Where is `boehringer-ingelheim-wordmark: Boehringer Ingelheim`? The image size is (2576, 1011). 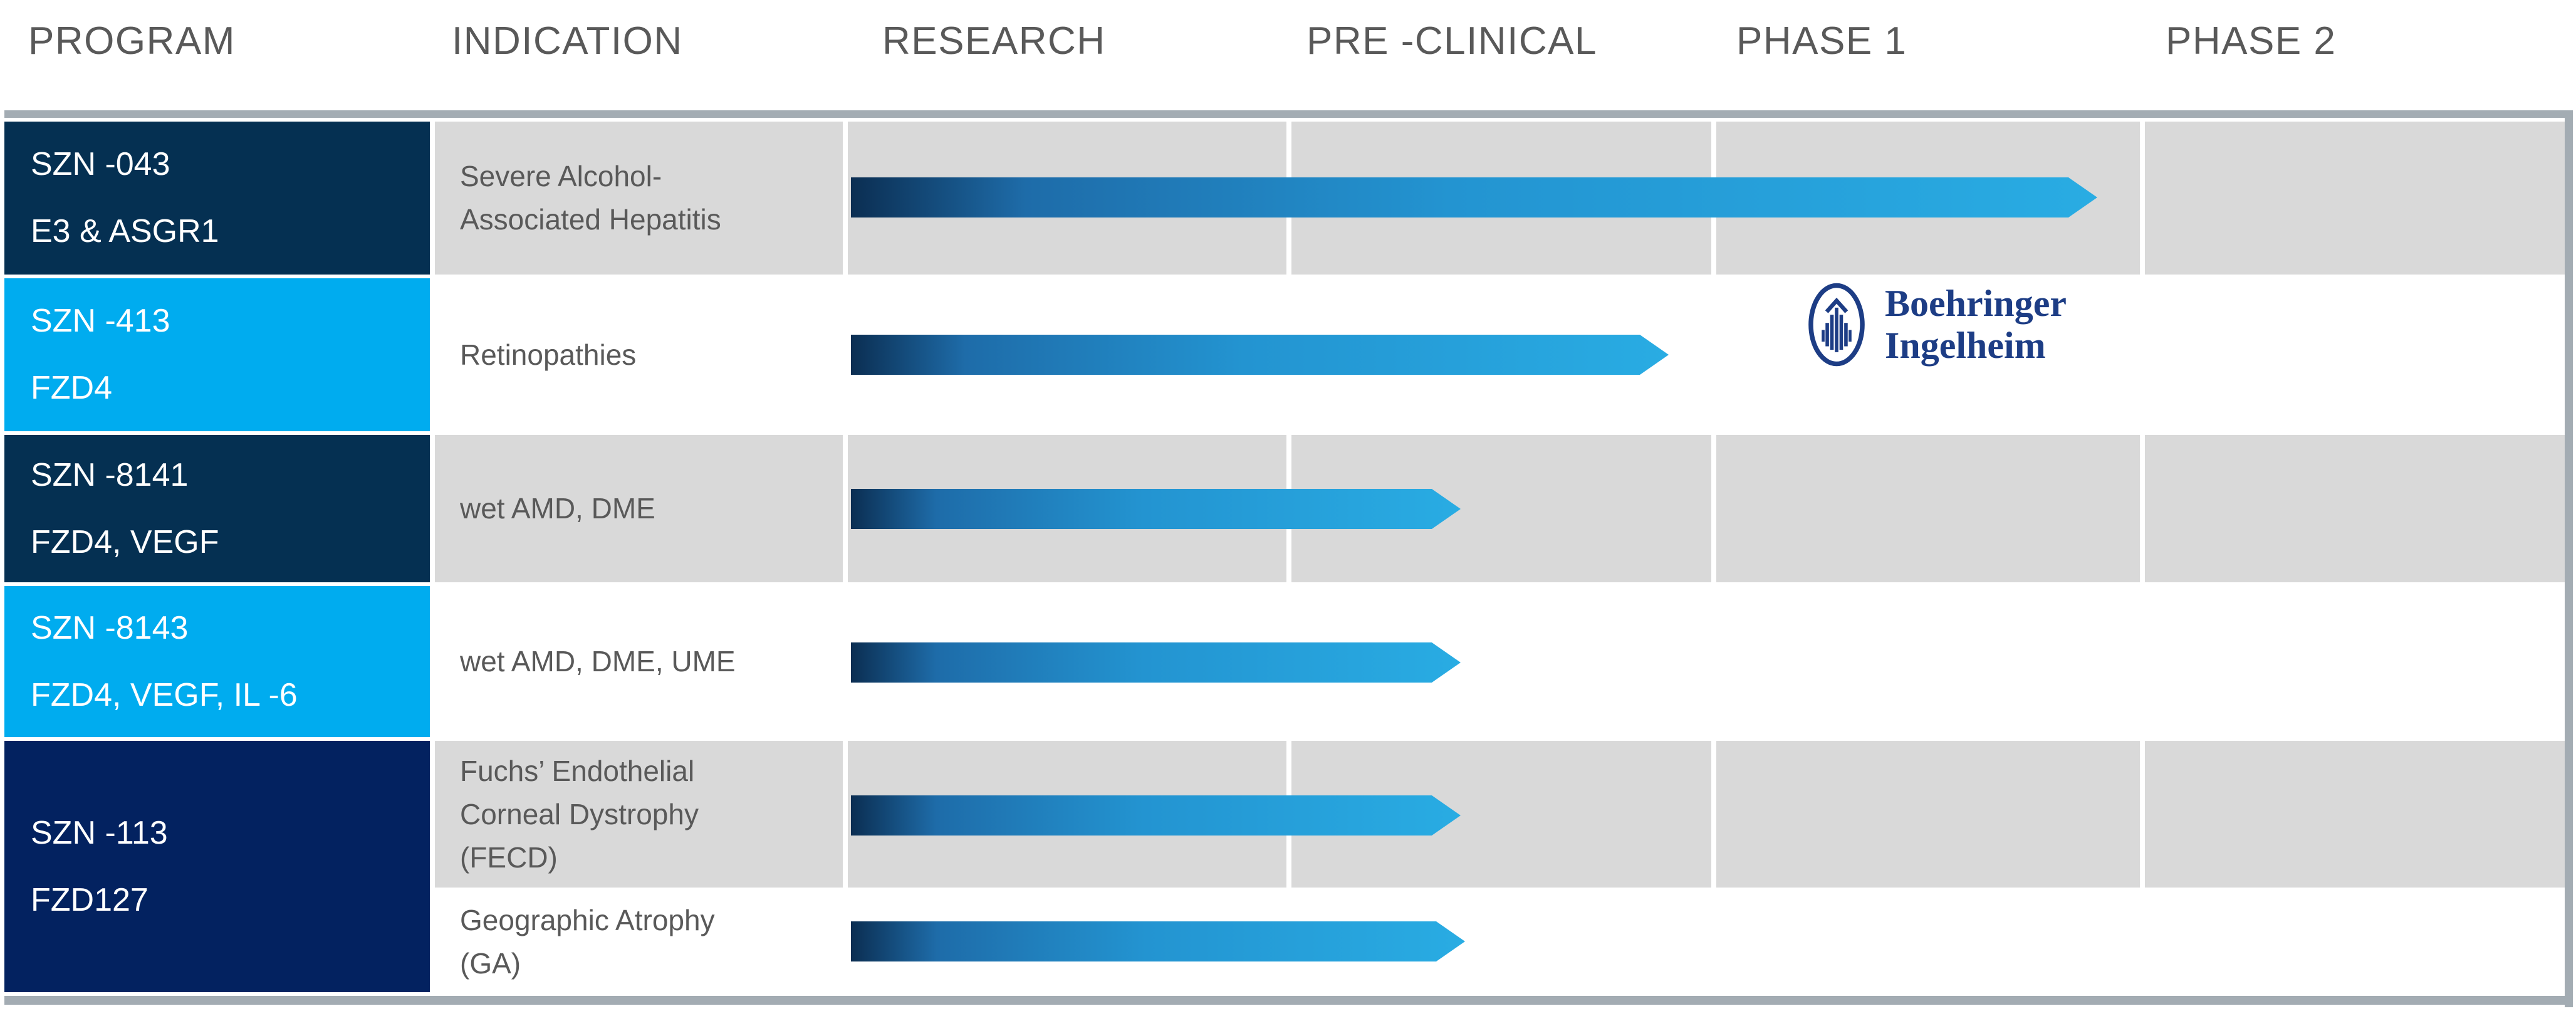 boehringer-ingelheim-wordmark: Boehringer Ingelheim is located at coordinates (1976, 325).